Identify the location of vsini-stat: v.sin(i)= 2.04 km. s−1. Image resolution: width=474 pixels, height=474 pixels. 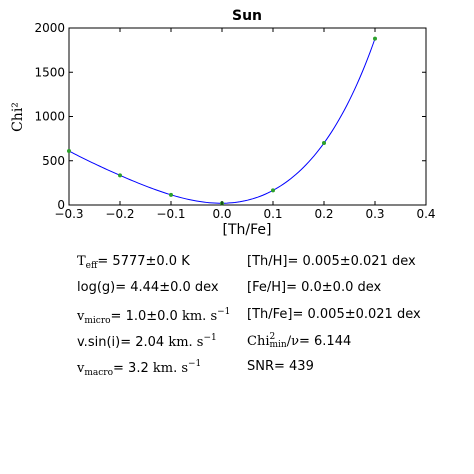
(147, 341).